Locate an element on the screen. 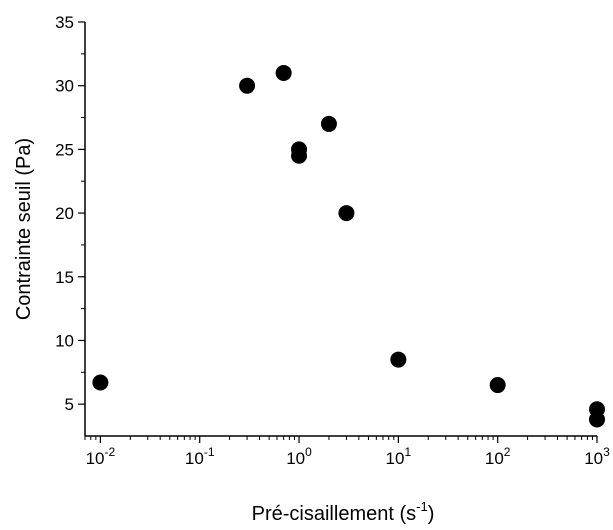  x-axis-title: Pré-cisaillement (s-1) is located at coordinates (343, 512).